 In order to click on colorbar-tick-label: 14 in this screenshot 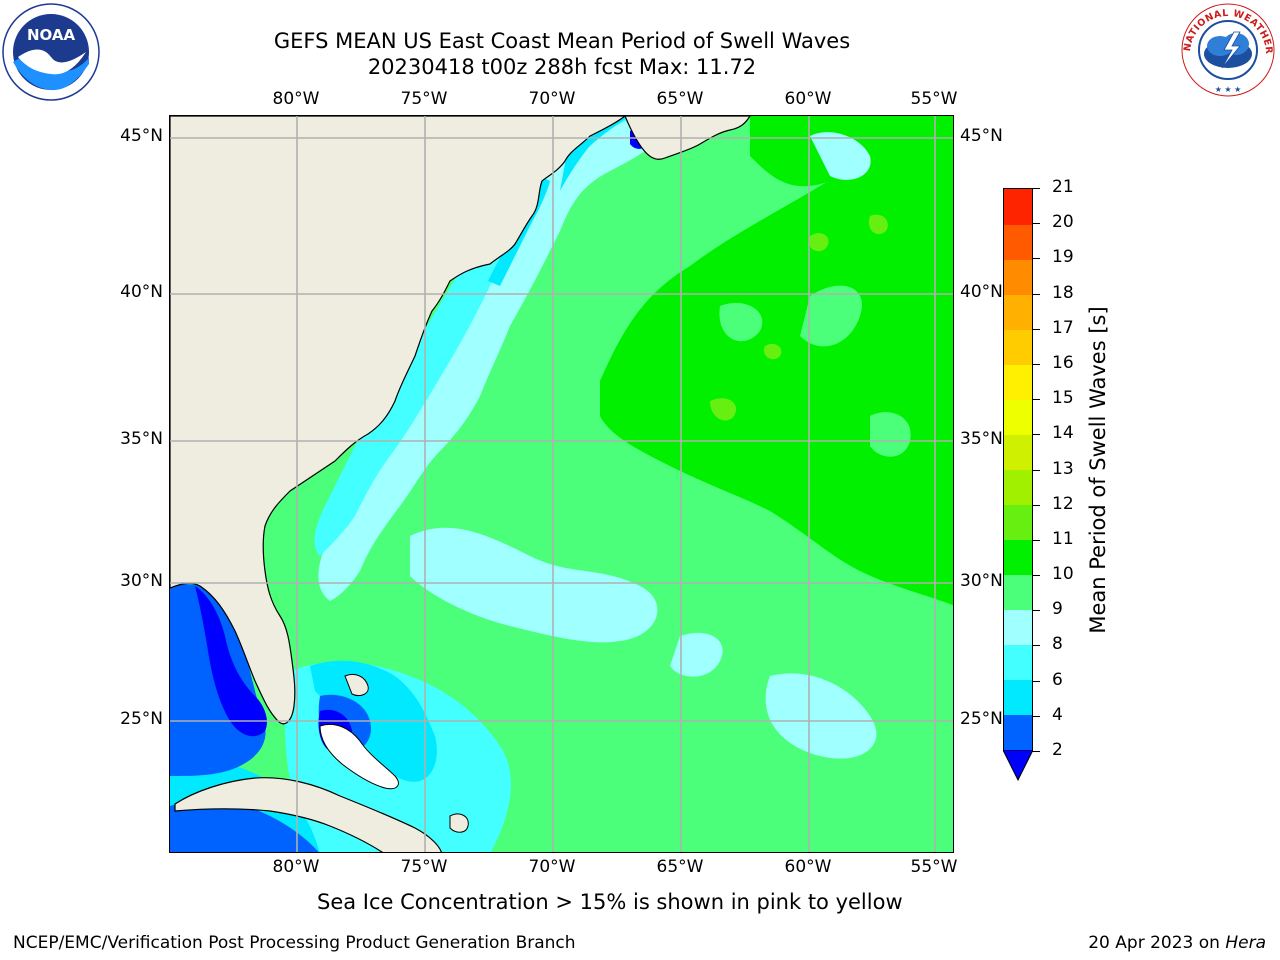, I will do `click(1063, 433)`.